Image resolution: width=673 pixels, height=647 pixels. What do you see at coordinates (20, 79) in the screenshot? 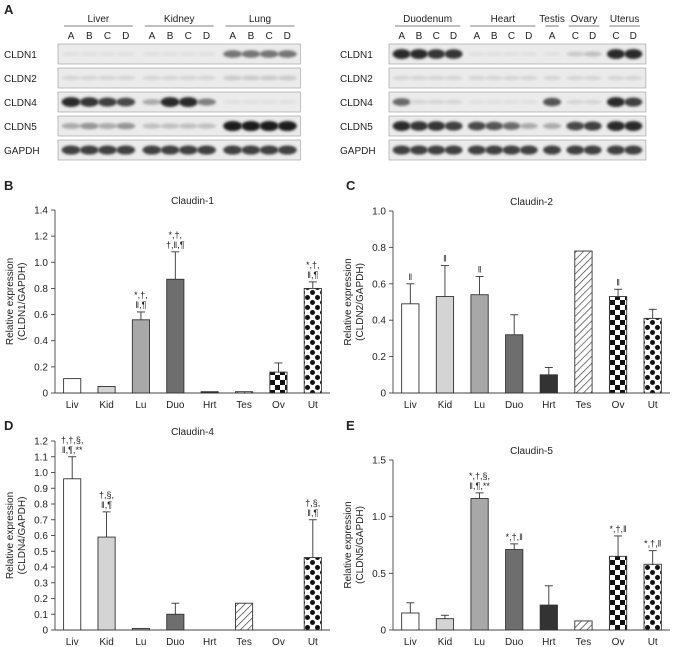
I see `blot-row-label-cldn2: CLDN2` at bounding box center [20, 79].